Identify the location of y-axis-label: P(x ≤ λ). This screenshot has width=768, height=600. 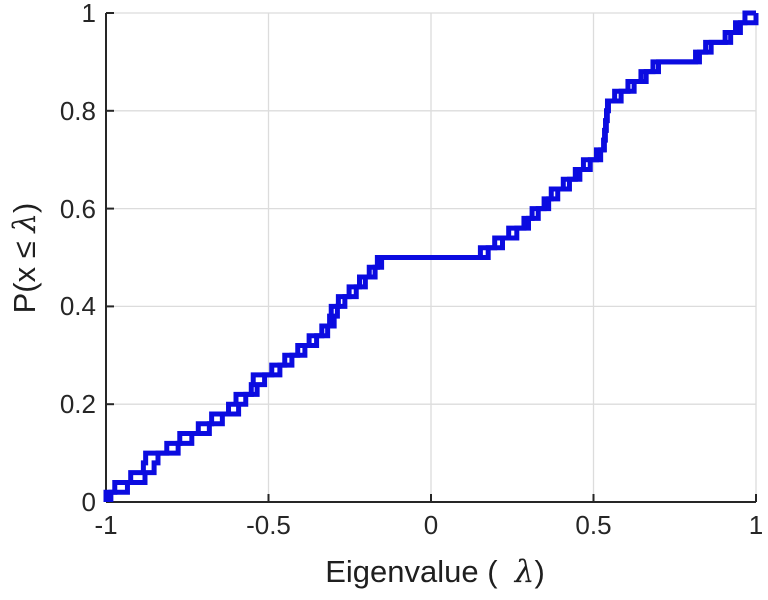
(25, 258).